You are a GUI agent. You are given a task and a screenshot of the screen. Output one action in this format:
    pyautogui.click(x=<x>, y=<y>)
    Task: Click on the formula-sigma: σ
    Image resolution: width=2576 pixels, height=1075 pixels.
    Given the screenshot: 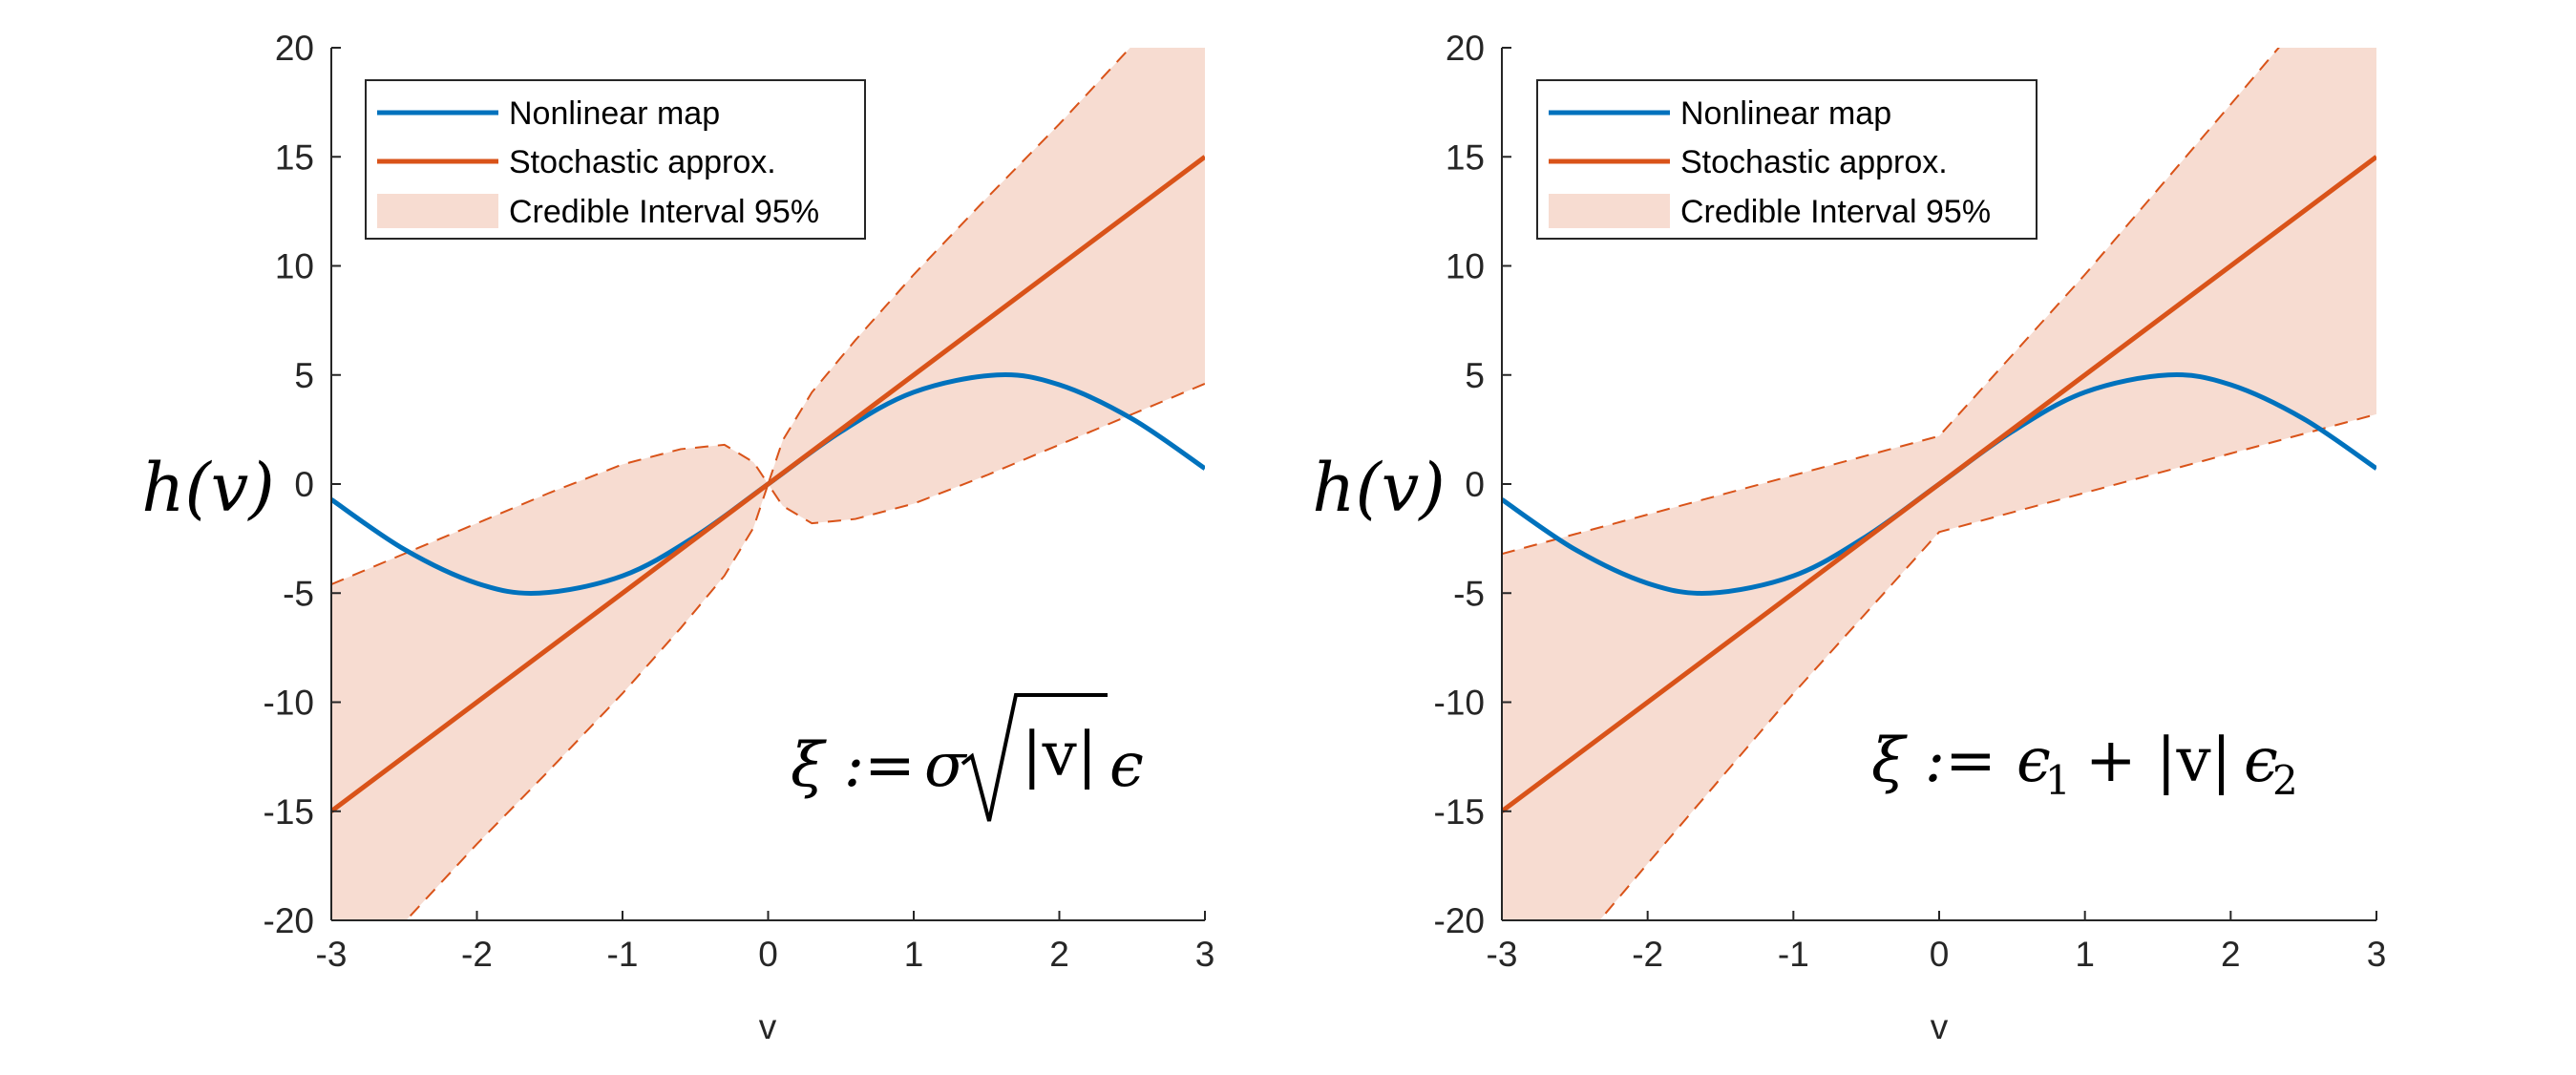 What is the action you would take?
    pyautogui.click(x=946, y=765)
    